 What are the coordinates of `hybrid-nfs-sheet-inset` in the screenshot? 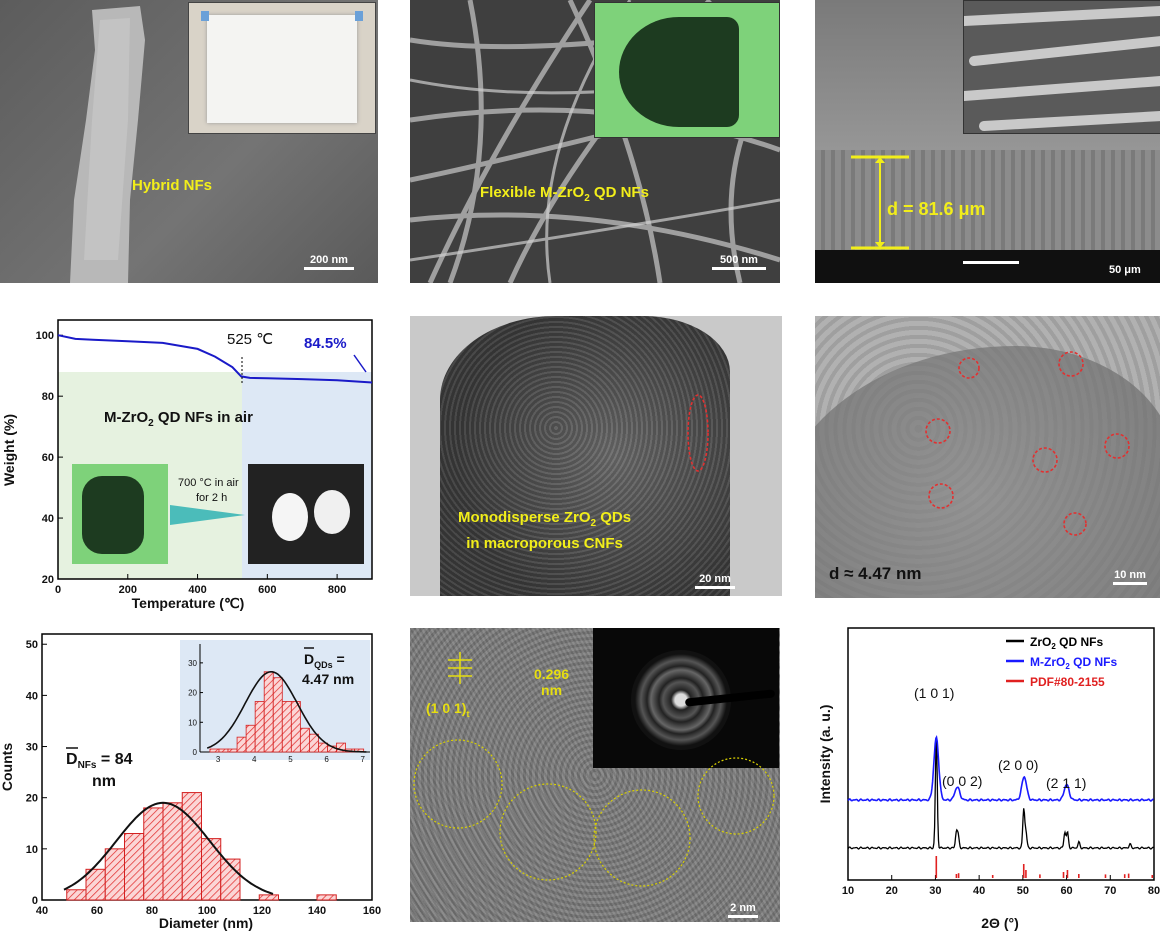 It's located at (282, 68).